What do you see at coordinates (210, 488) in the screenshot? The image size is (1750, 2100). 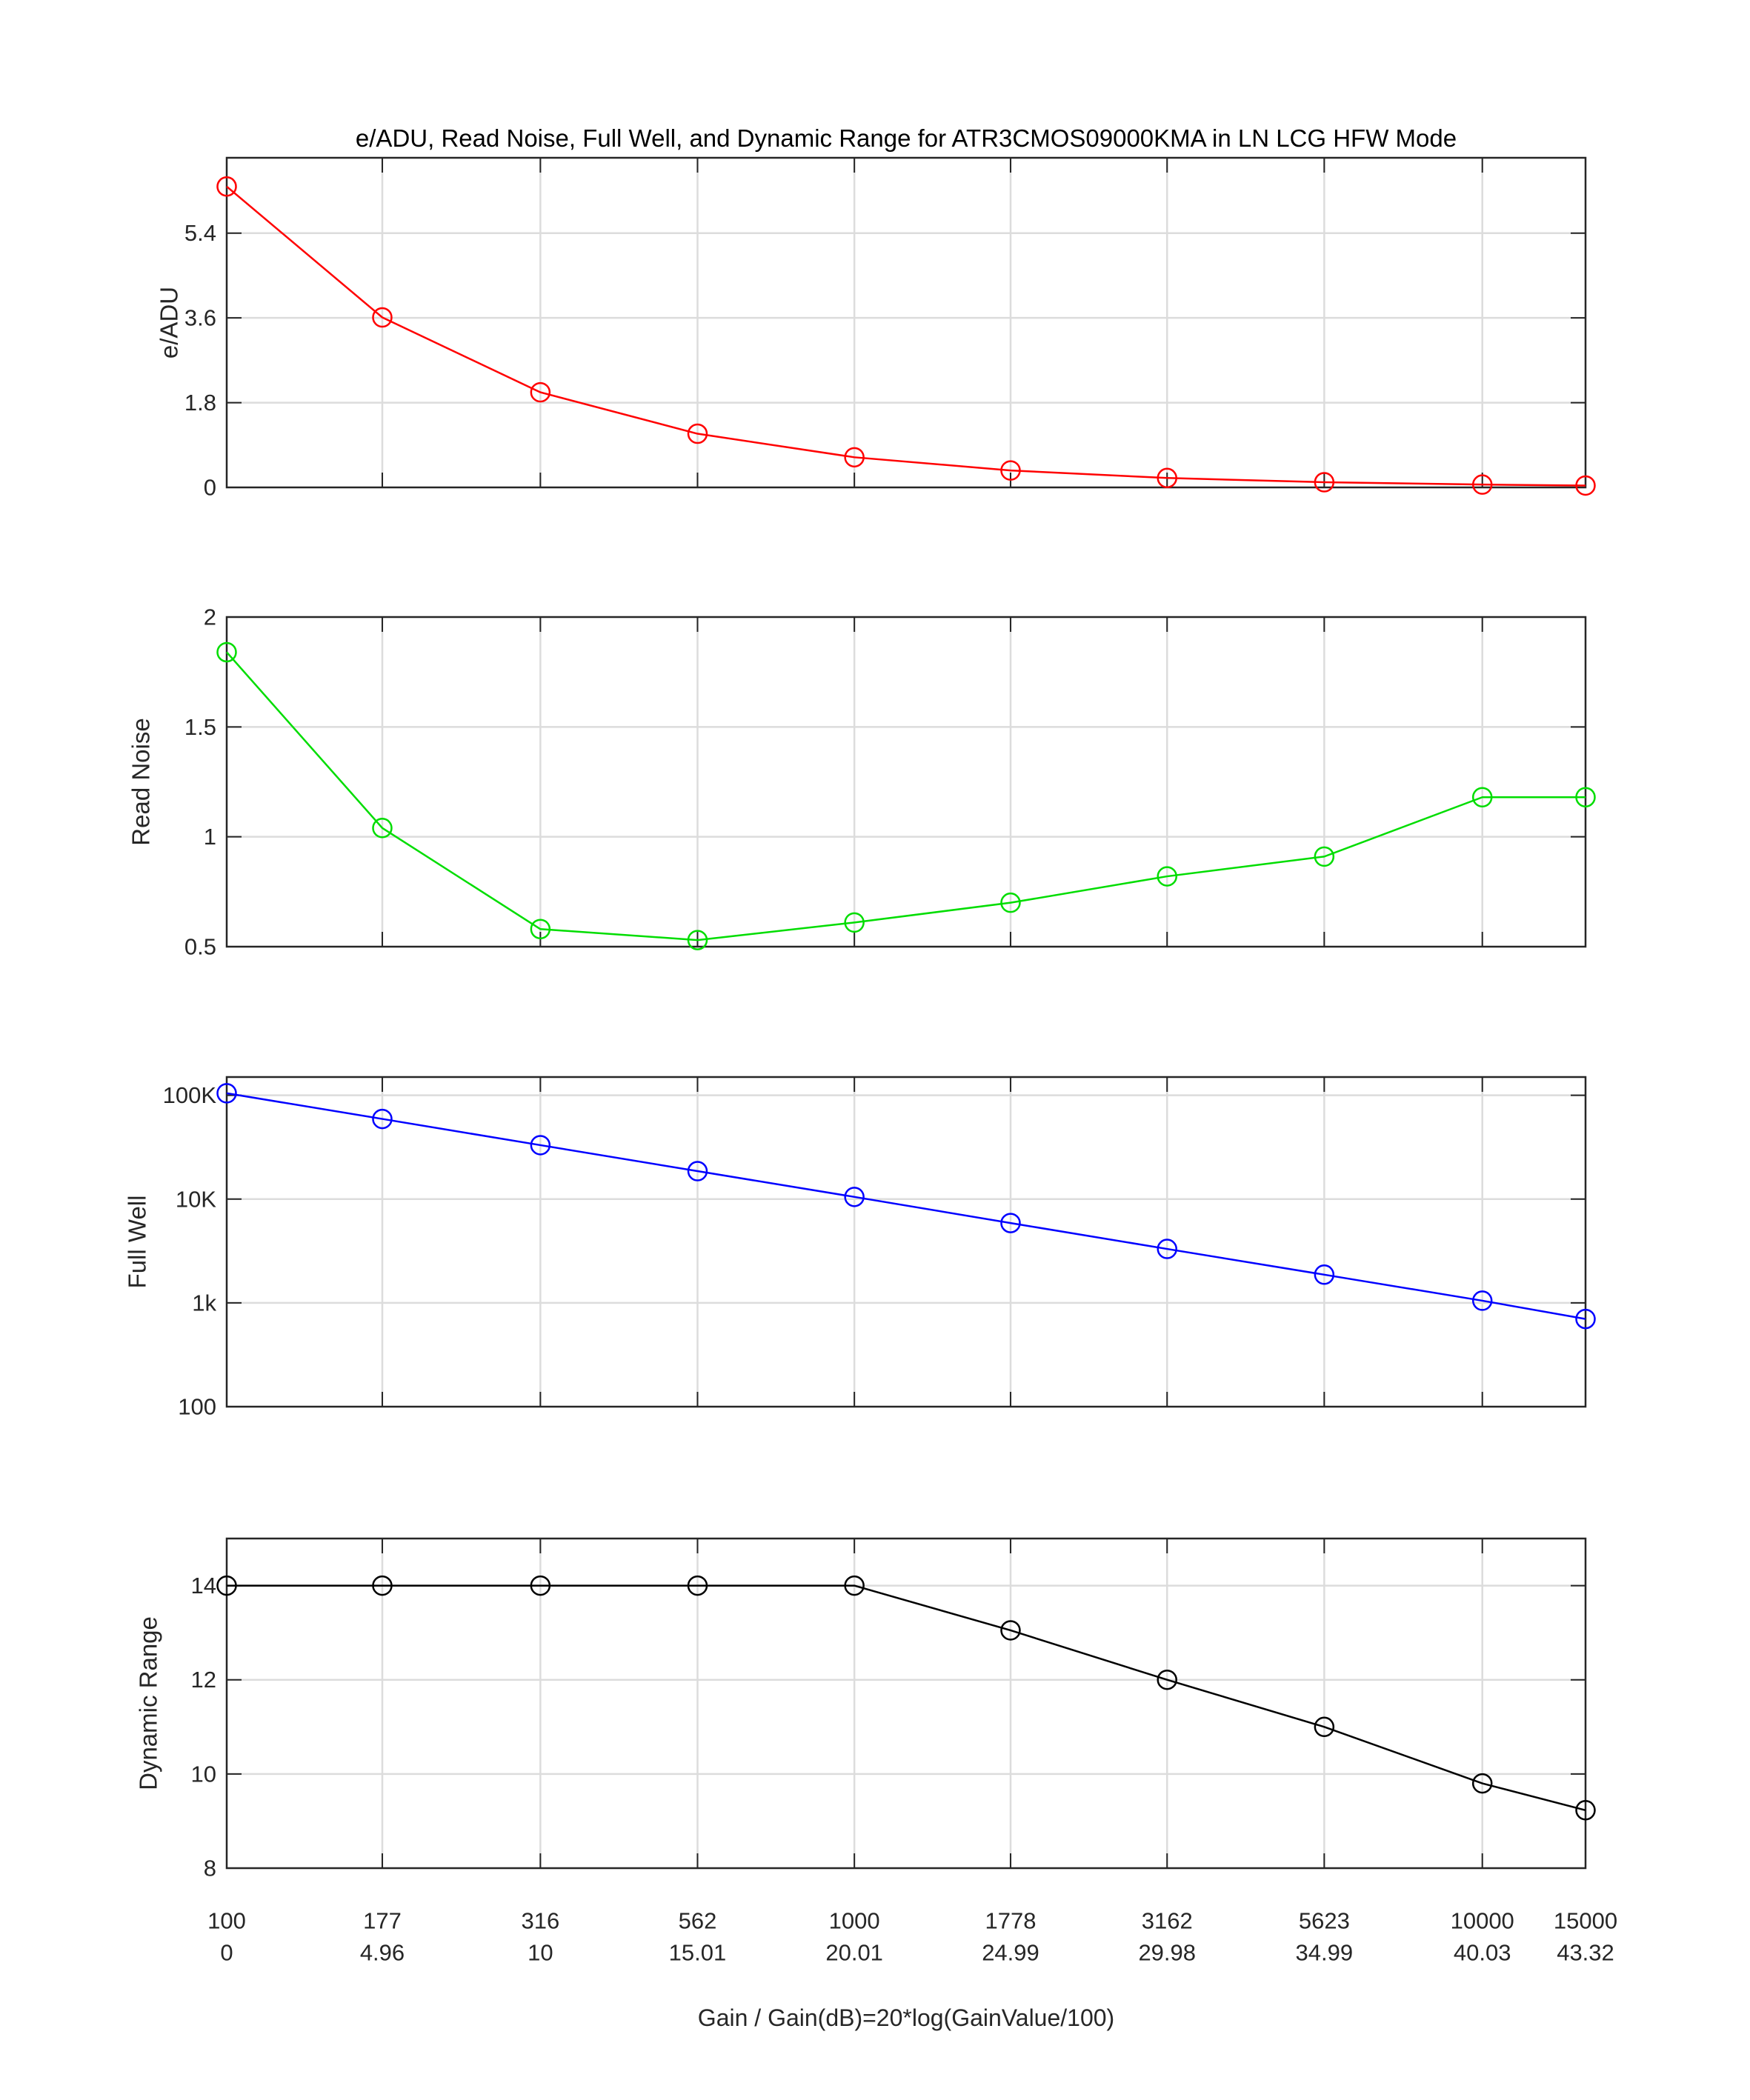 I see `y-tick-label: 0` at bounding box center [210, 488].